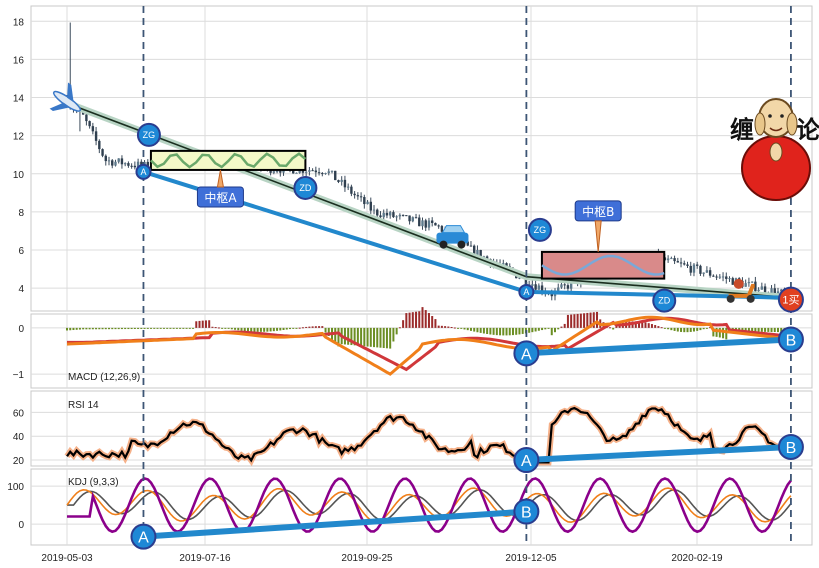  I want to click on x-tick-label: 2019-09-25, so click(367, 558).